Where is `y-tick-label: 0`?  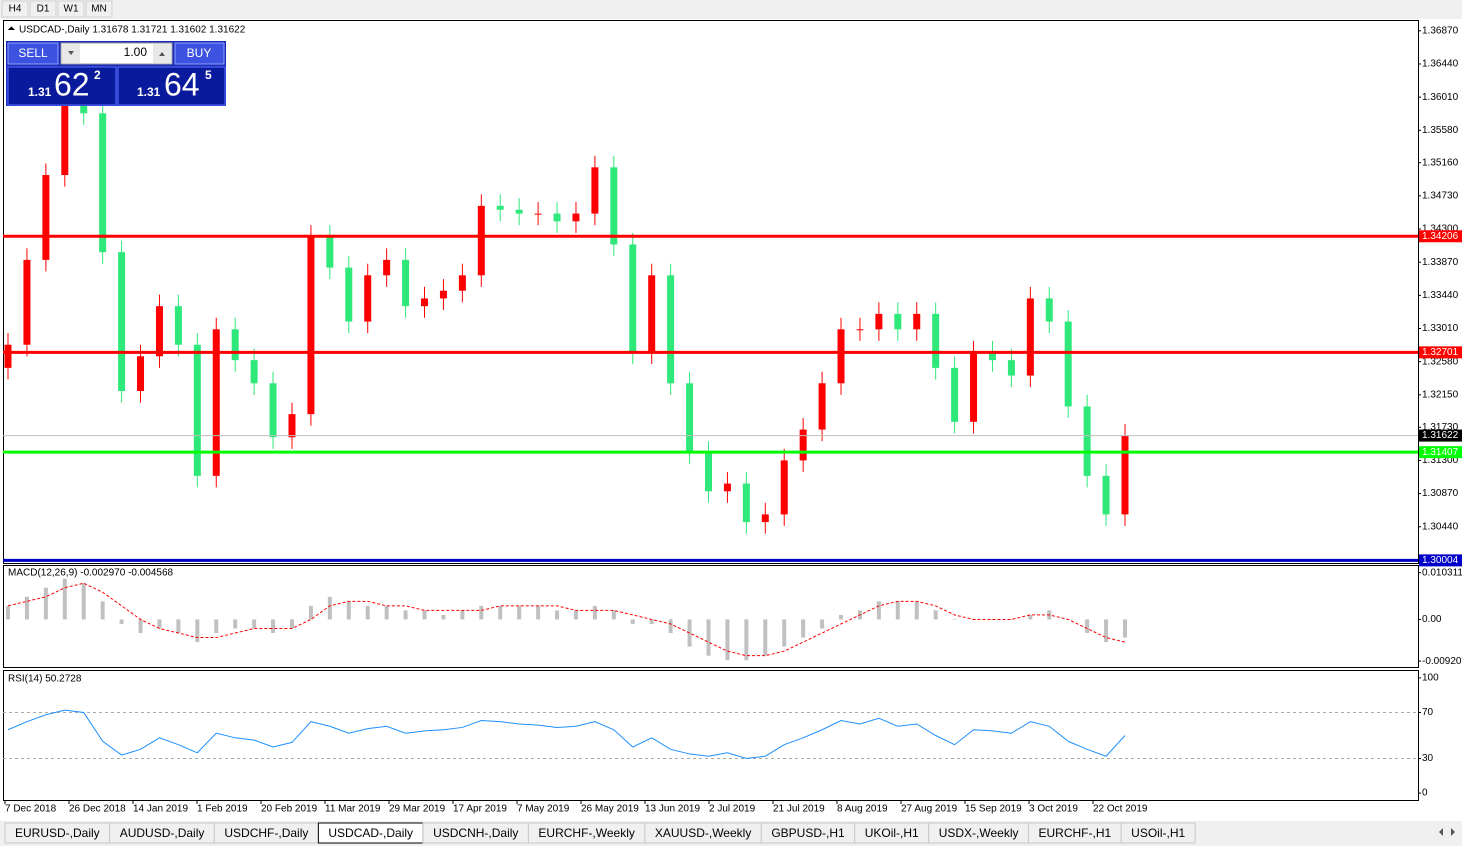 y-tick-label: 0 is located at coordinates (1425, 793).